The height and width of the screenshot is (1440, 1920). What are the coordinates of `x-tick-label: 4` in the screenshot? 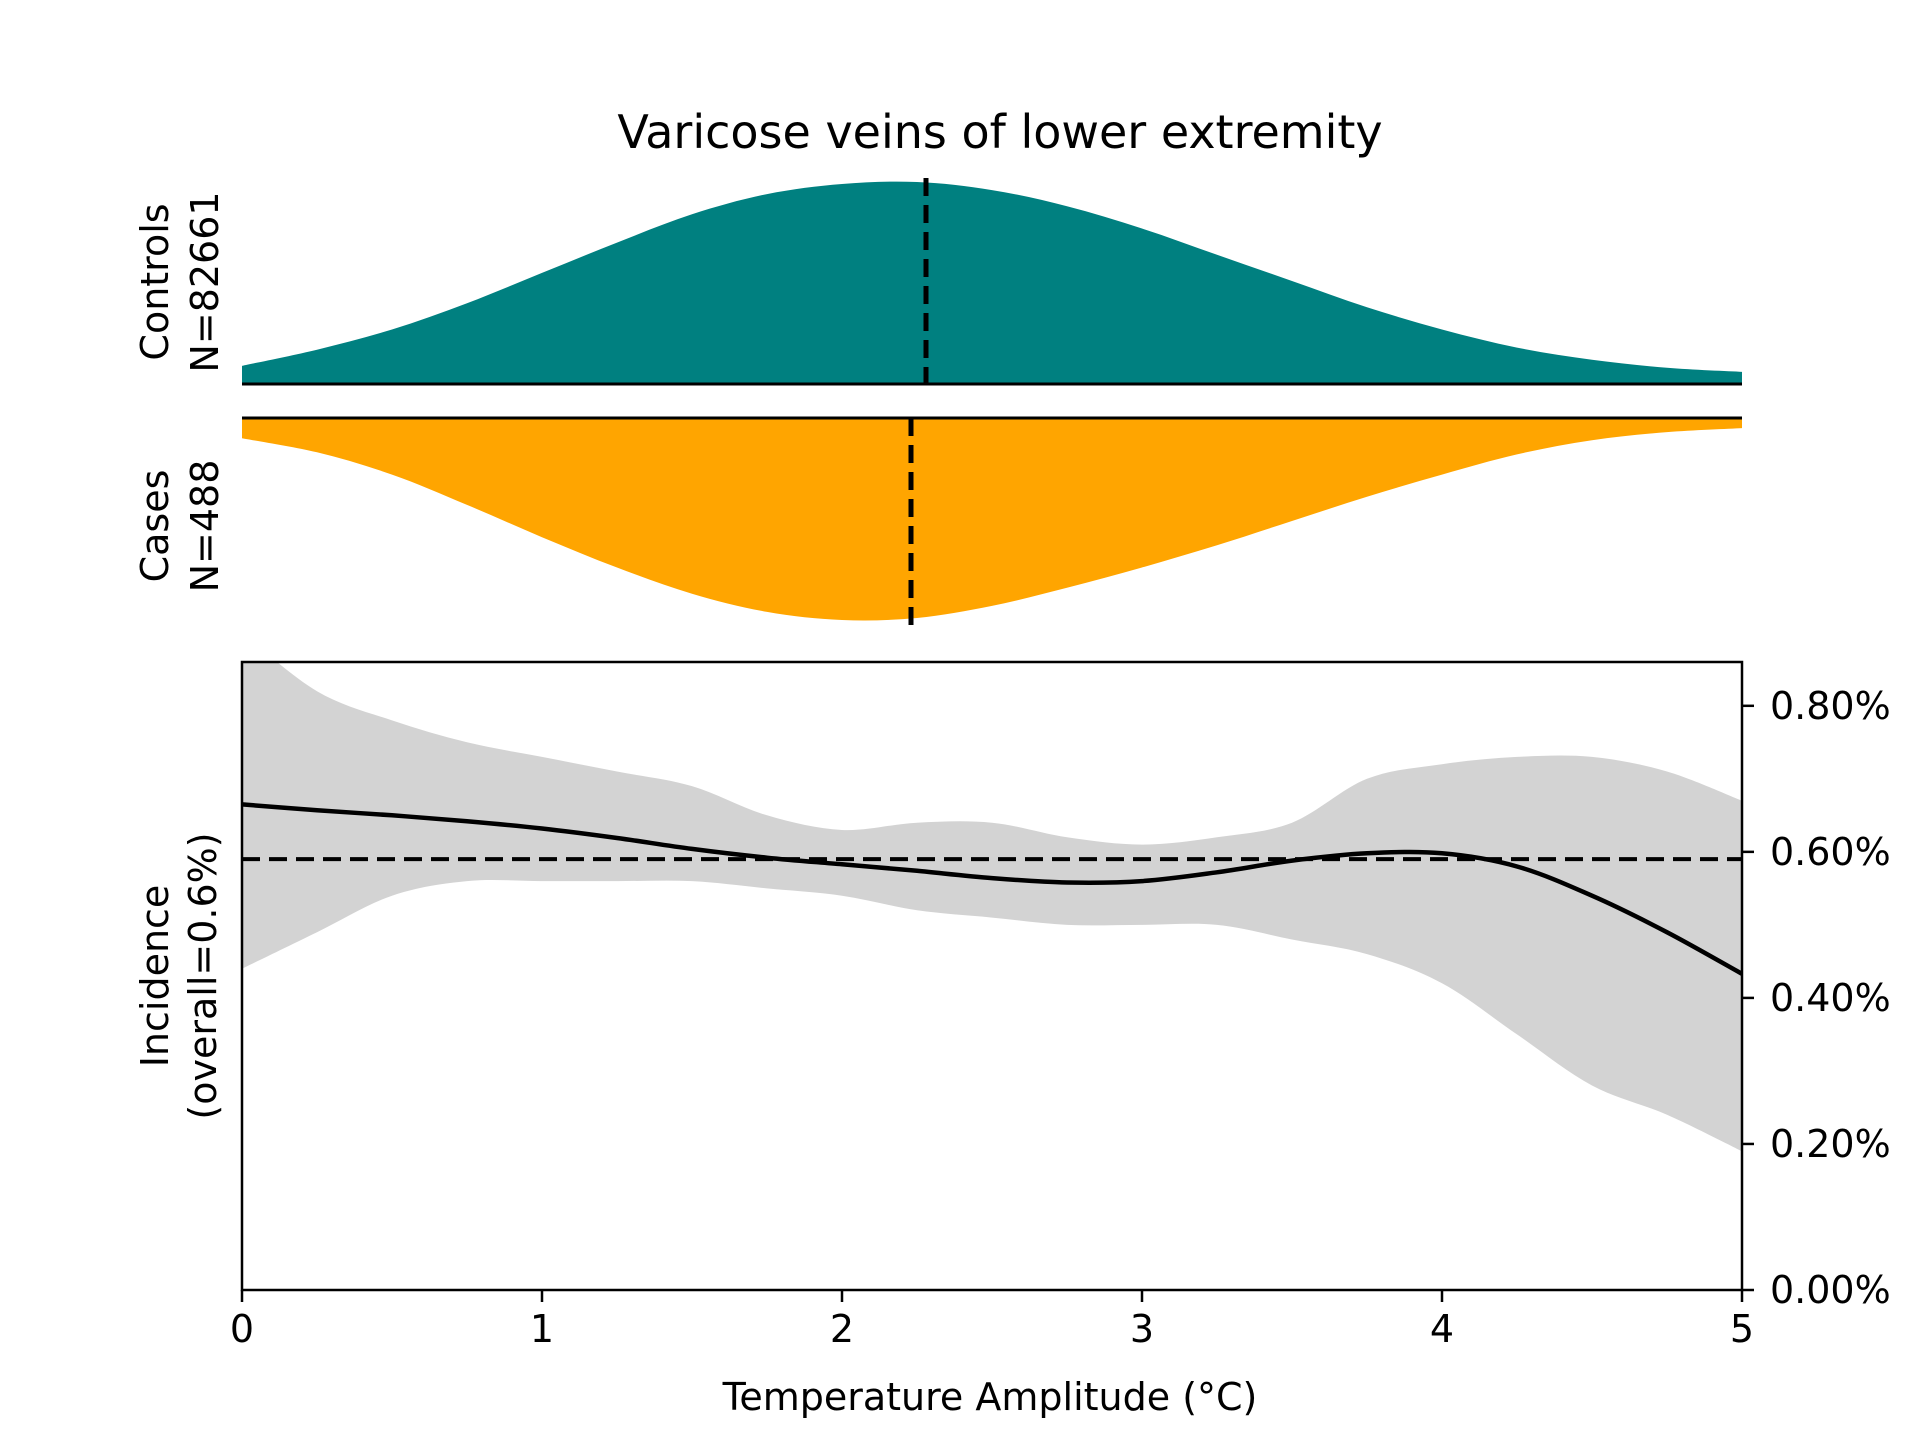 It's located at (1442, 1329).